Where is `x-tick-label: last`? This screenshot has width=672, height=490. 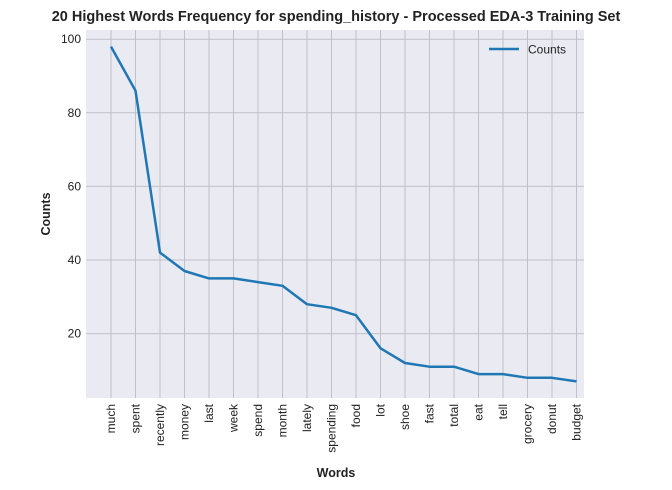 x-tick-label: last is located at coordinates (209, 412).